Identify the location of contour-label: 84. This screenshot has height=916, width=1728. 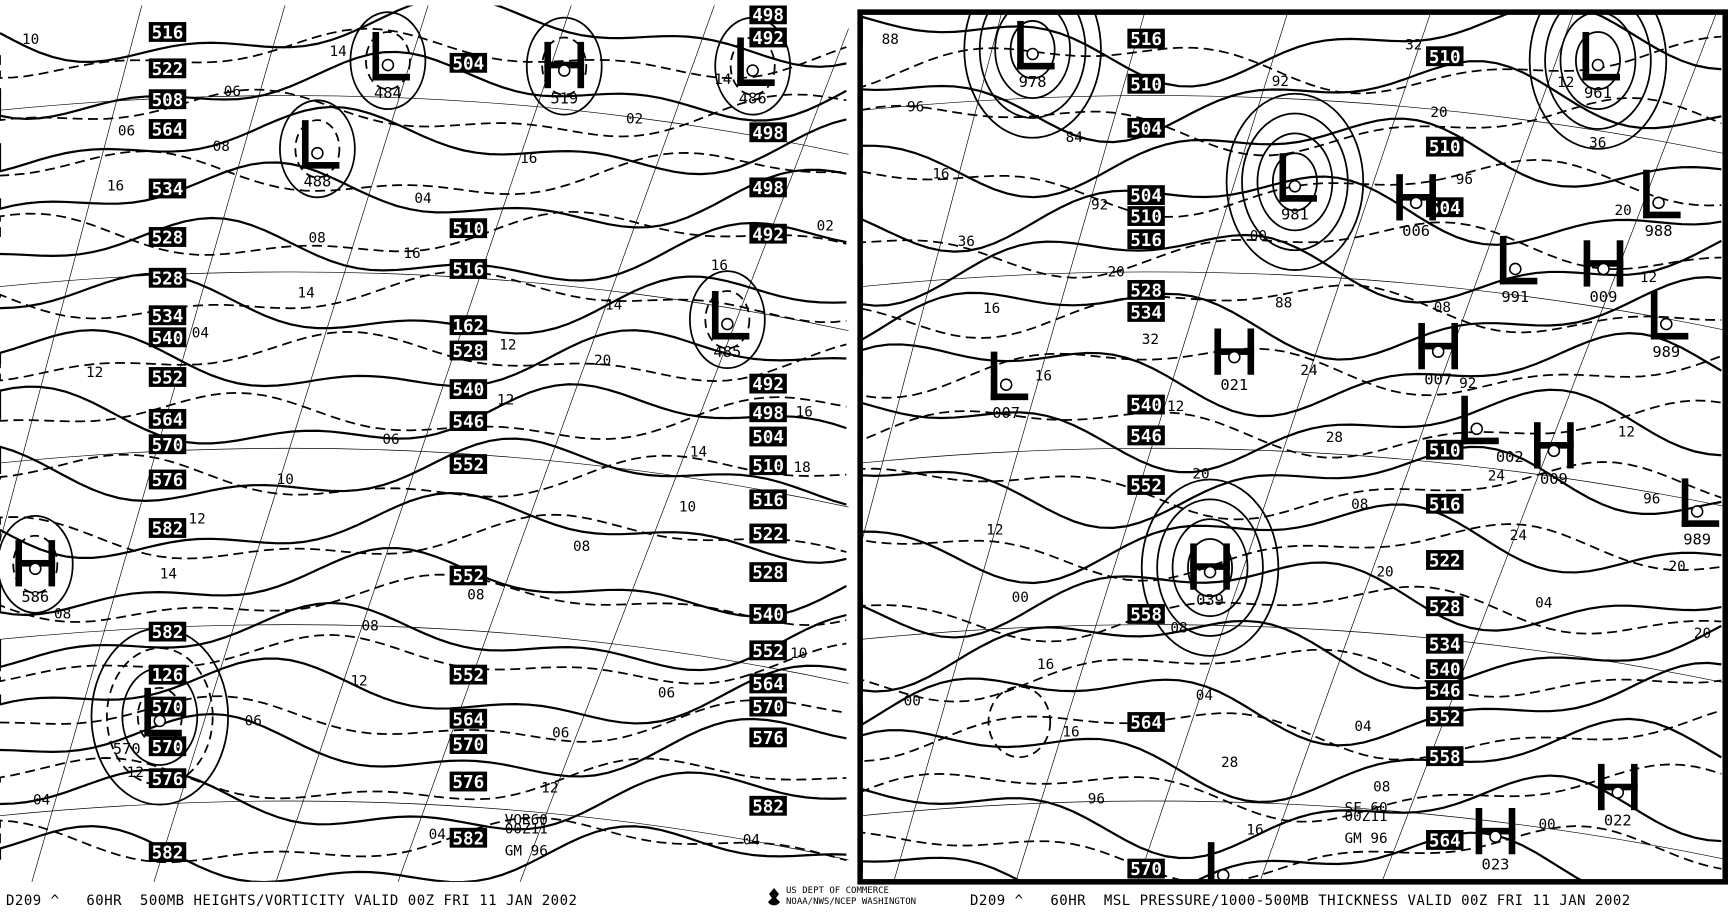
(1074, 138).